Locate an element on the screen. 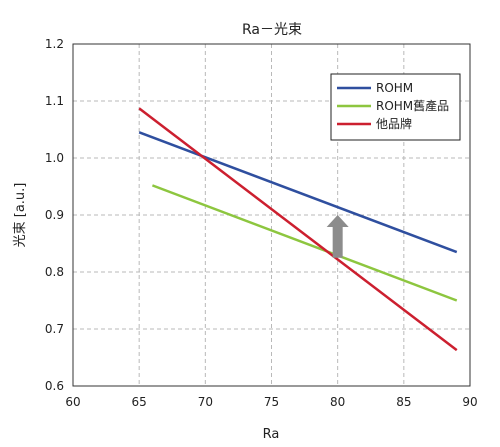 This screenshot has width=500, height=447. y-axis-title: 光束 [a.u.] is located at coordinates (20, 215).